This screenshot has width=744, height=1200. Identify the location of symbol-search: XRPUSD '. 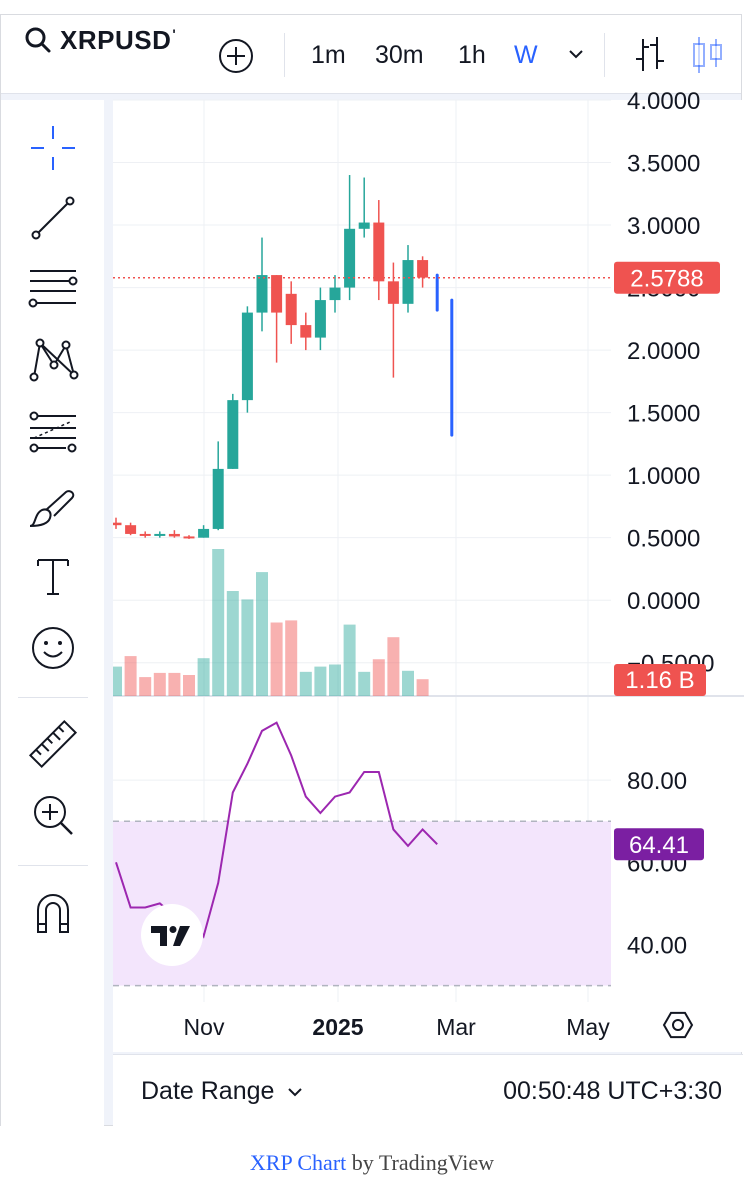
(100, 40).